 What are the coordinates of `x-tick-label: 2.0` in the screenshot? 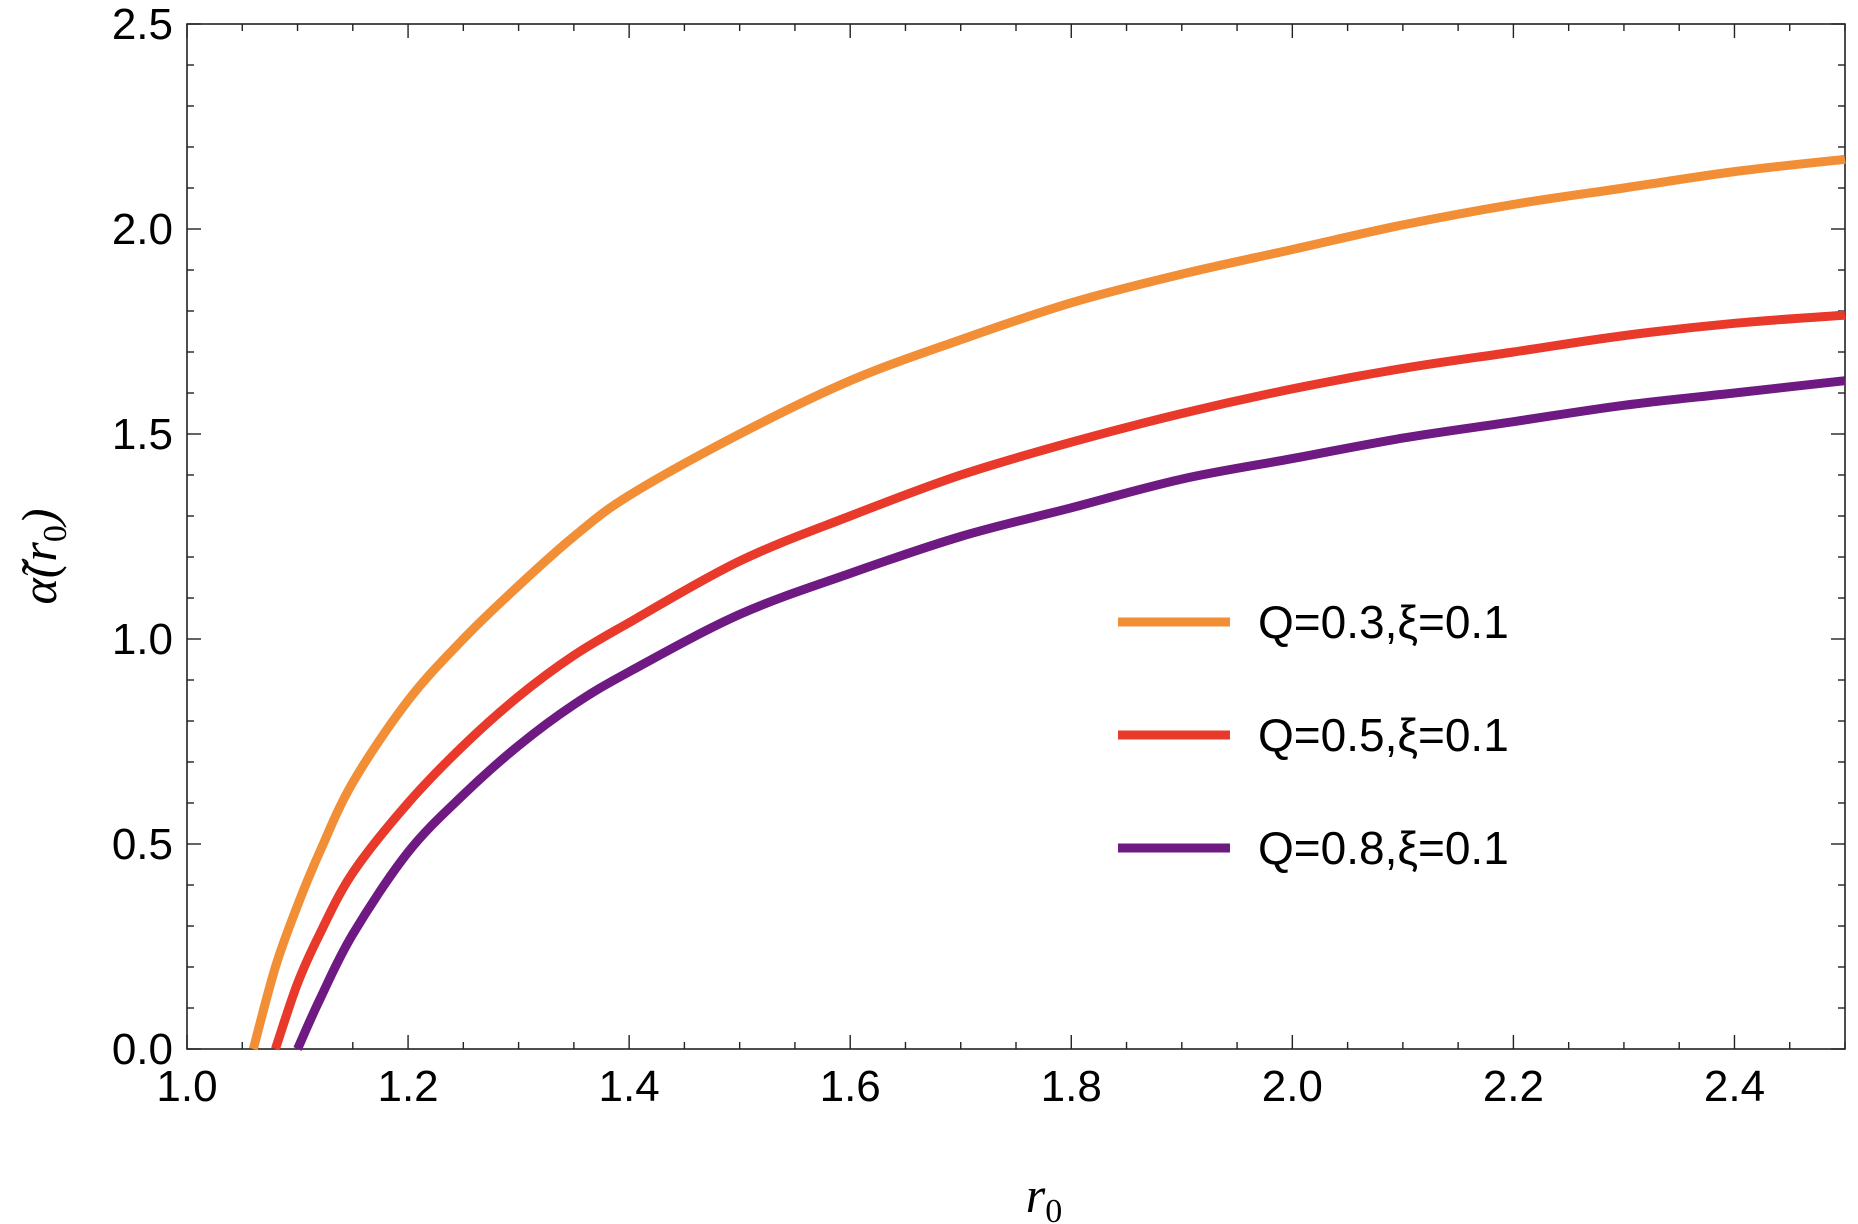 It's located at (1292, 1086).